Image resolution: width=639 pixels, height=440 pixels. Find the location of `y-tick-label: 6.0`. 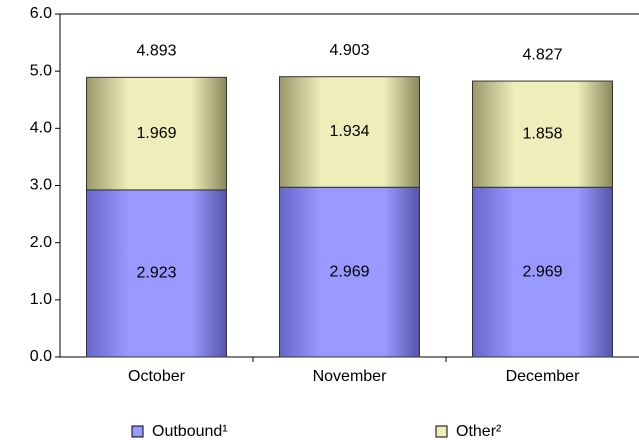

y-tick-label: 6.0 is located at coordinates (41, 13).